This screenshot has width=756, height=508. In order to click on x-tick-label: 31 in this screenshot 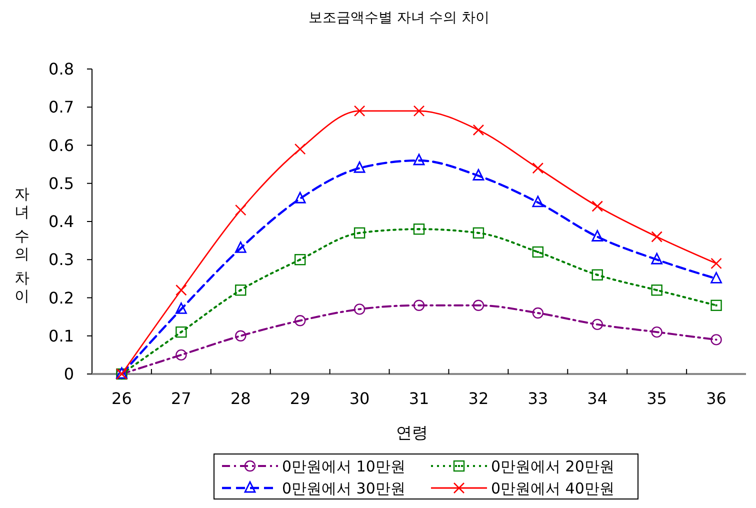, I will do `click(419, 398)`.